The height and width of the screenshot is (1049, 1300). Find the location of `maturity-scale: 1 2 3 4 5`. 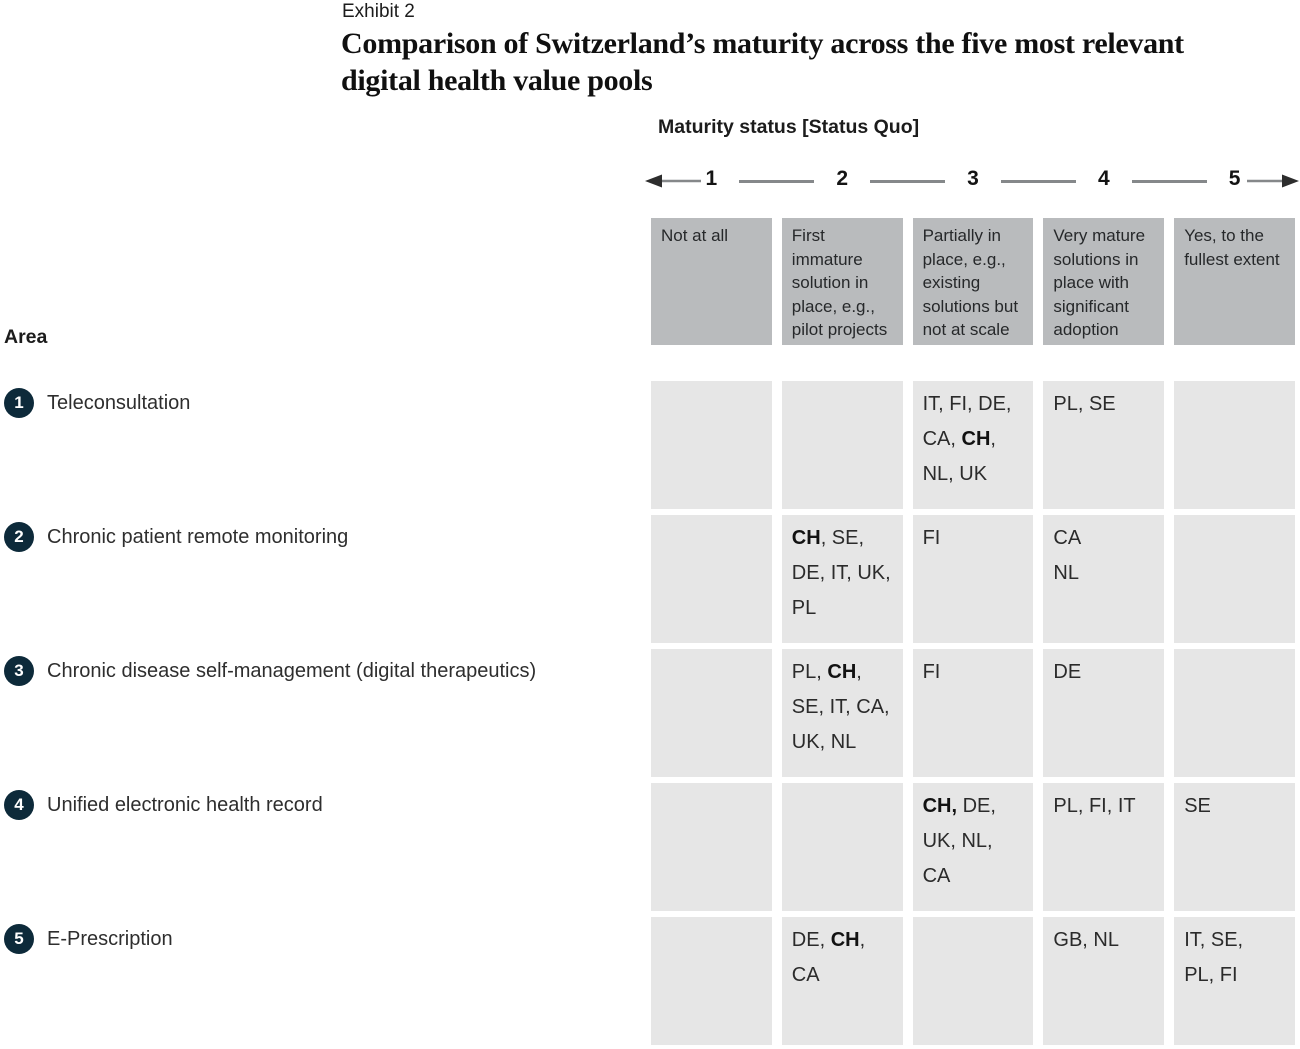

maturity-scale: 1 2 3 4 5 is located at coordinates (972, 183).